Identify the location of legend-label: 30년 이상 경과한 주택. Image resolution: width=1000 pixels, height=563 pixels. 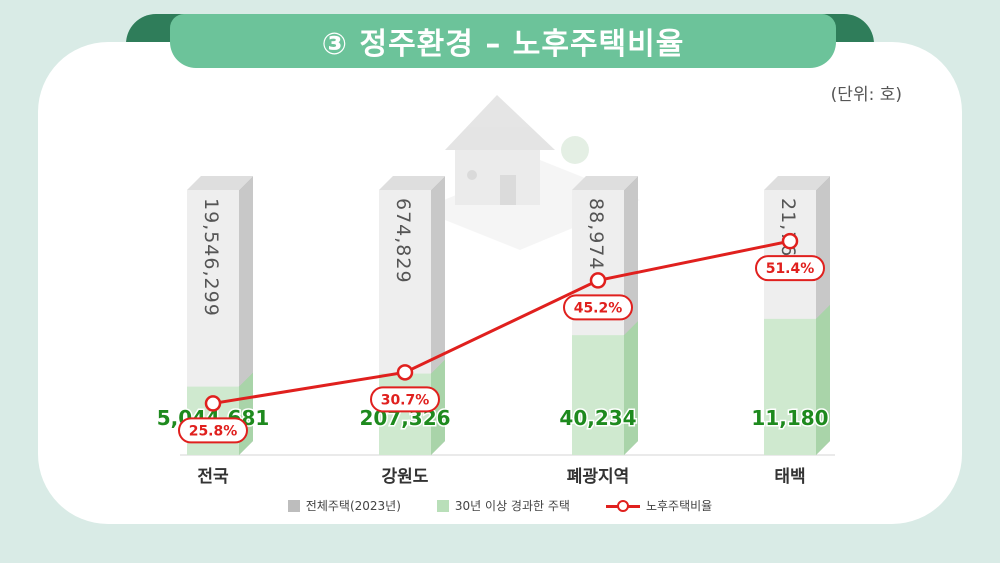
(512, 506).